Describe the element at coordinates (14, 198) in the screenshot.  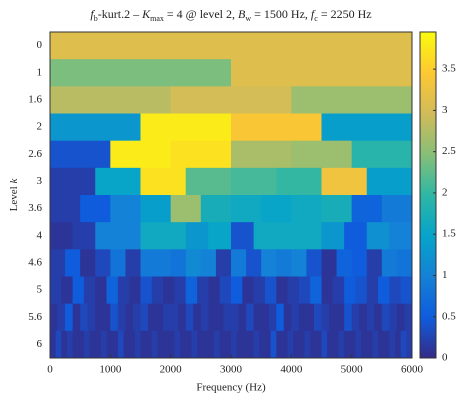
I see `text-part: Level` at that location.